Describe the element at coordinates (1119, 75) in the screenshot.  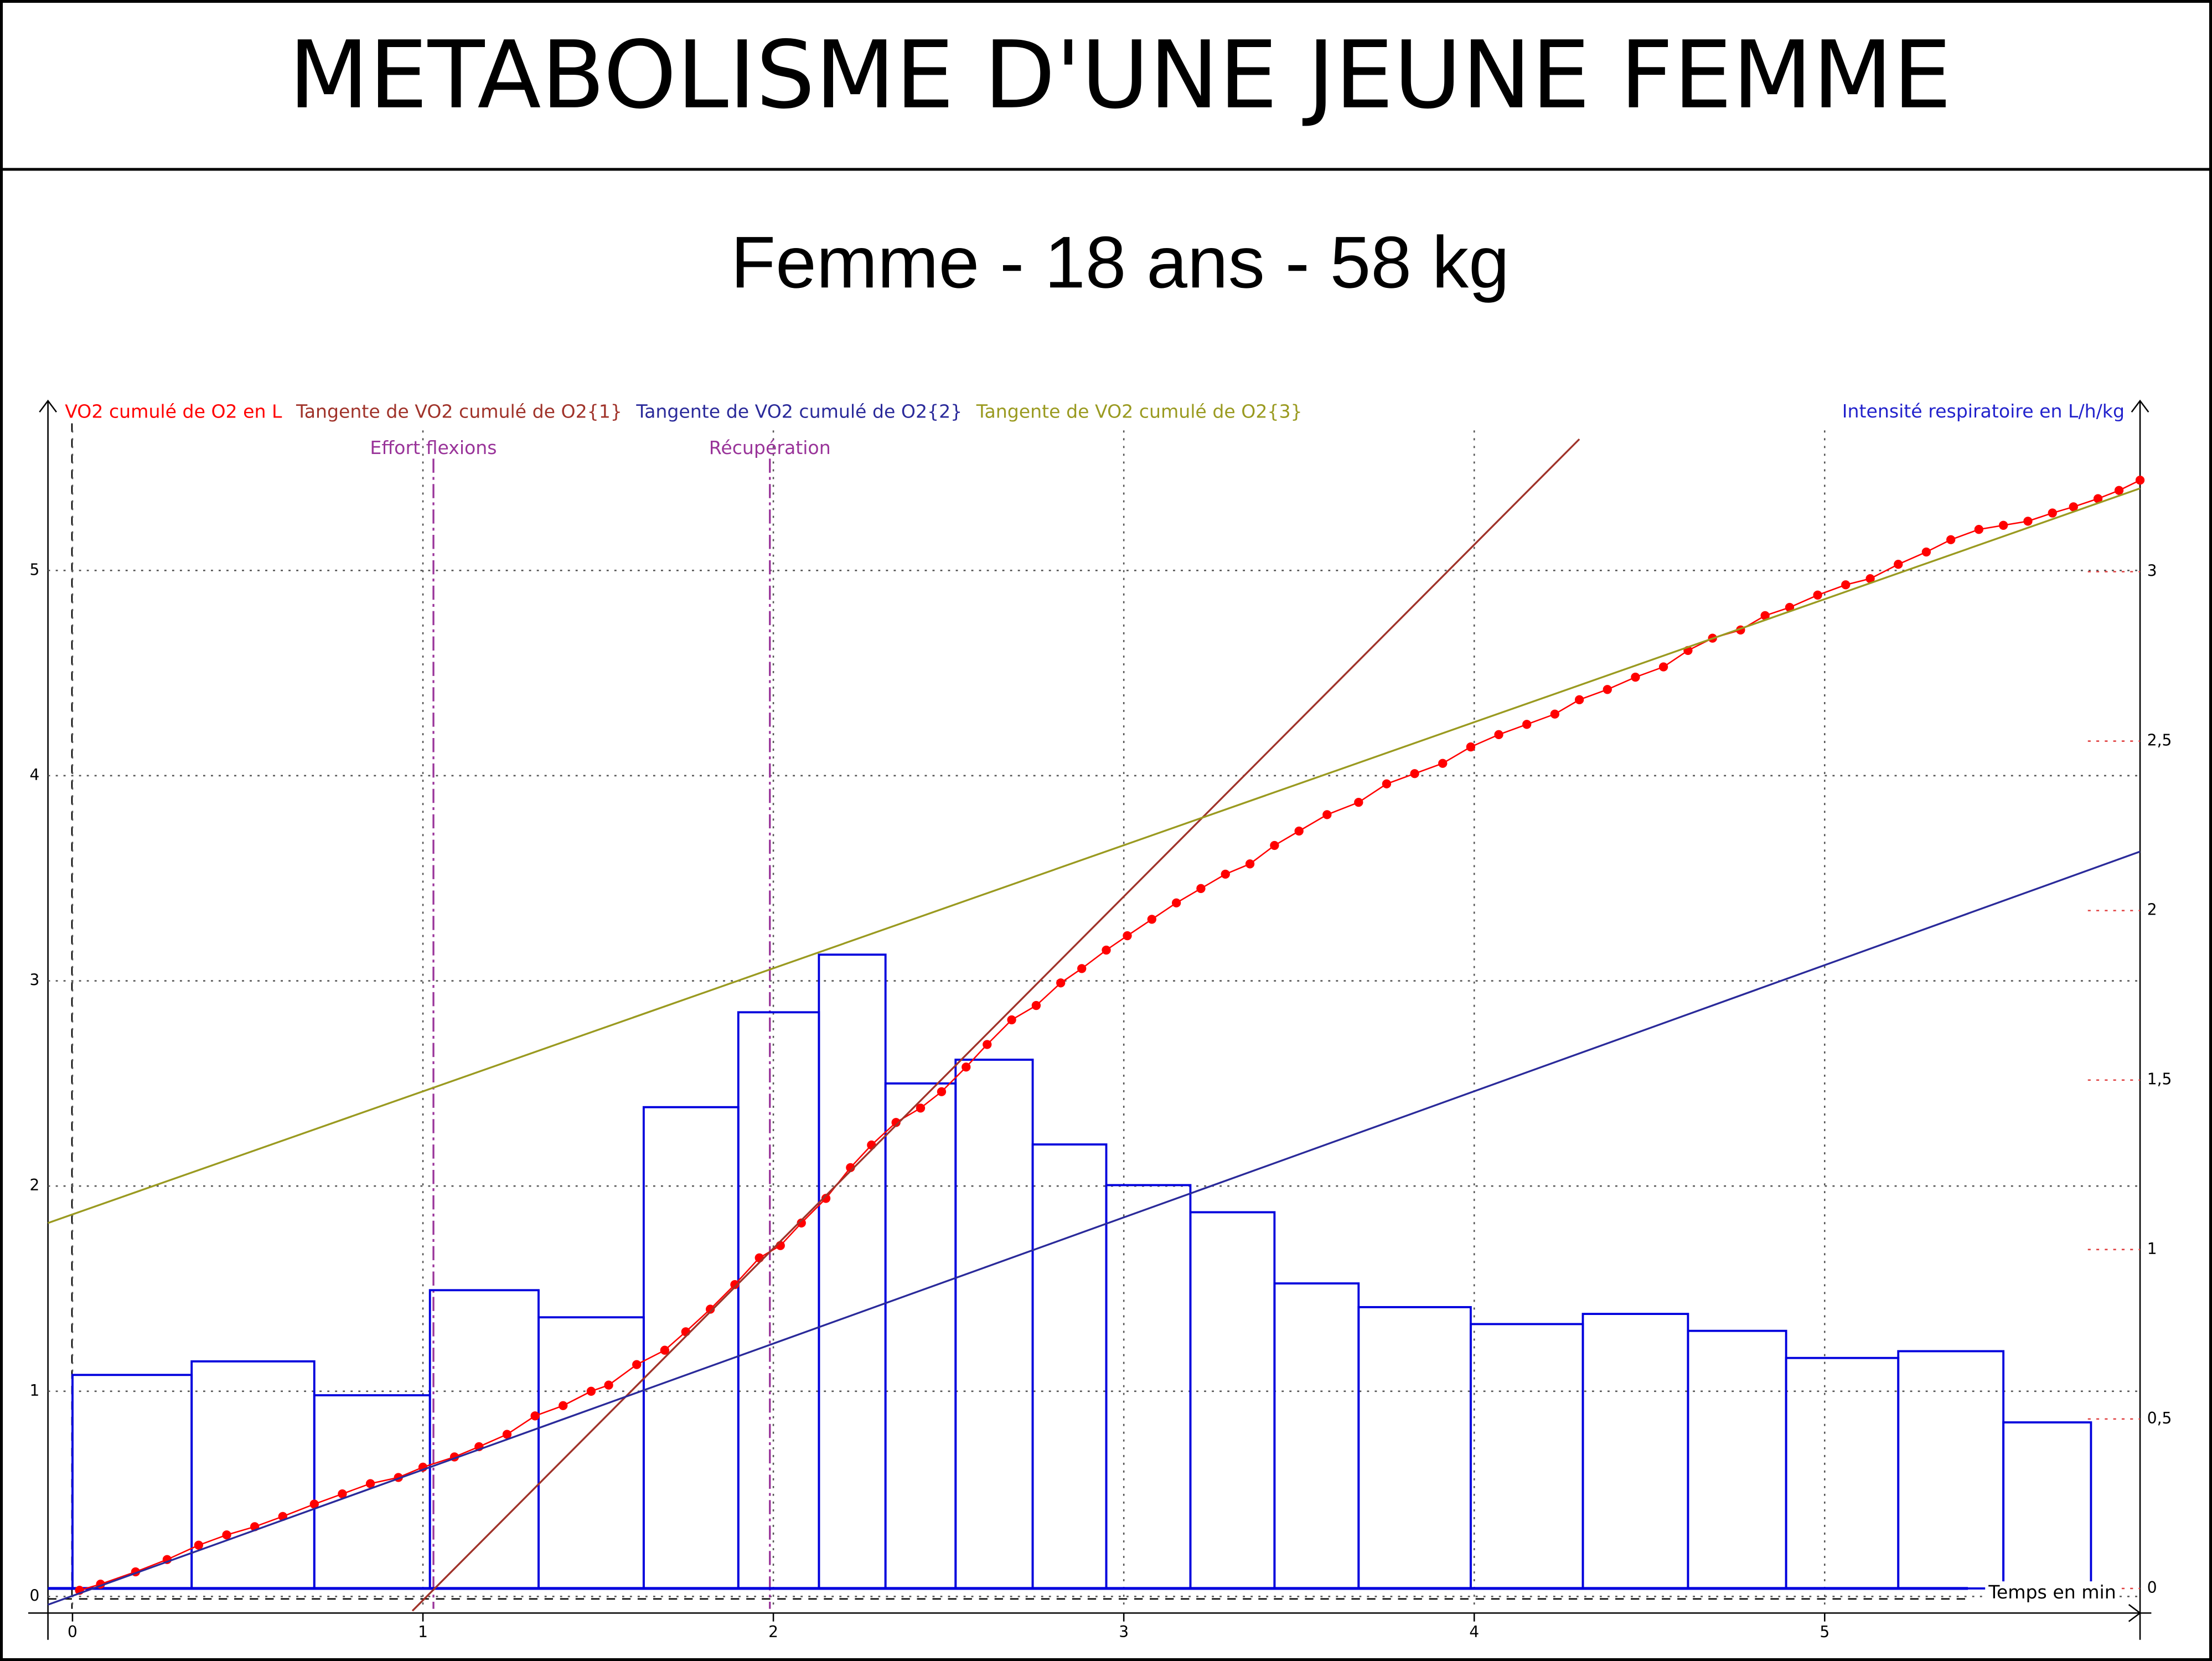
I see `page-title: METABOLISME D'UNE JEUNE FEMME` at that location.